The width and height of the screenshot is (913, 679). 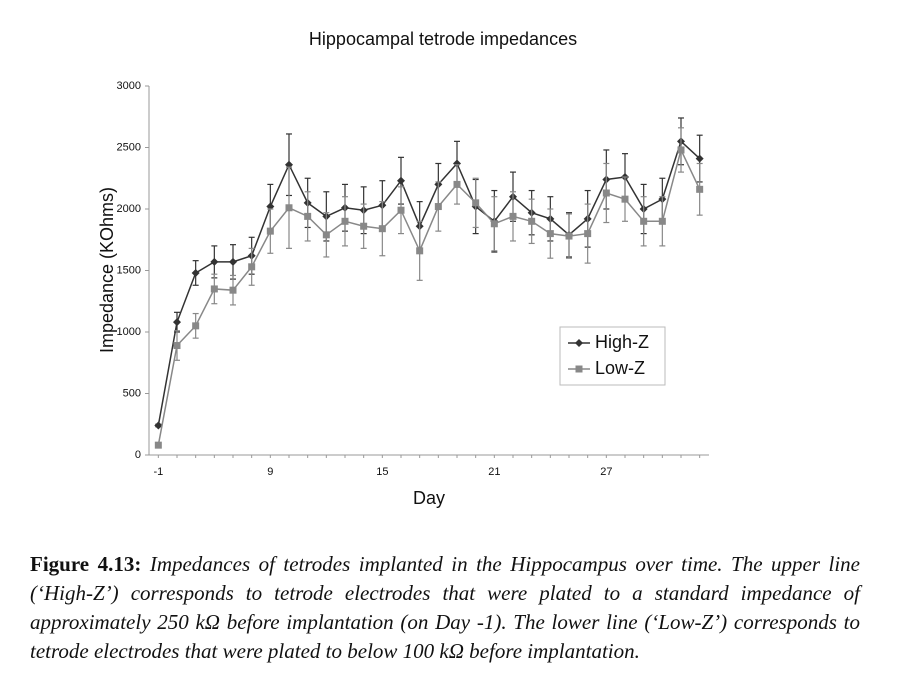 What do you see at coordinates (606, 472) in the screenshot?
I see `x-tick-label: 27` at bounding box center [606, 472].